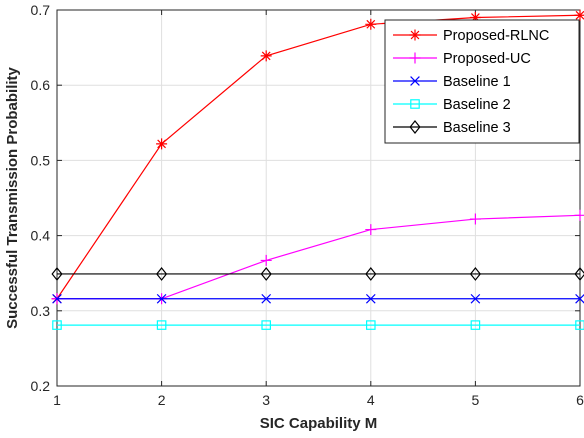 The width and height of the screenshot is (584, 438). I want to click on x-tick-label: 4, so click(371, 400).